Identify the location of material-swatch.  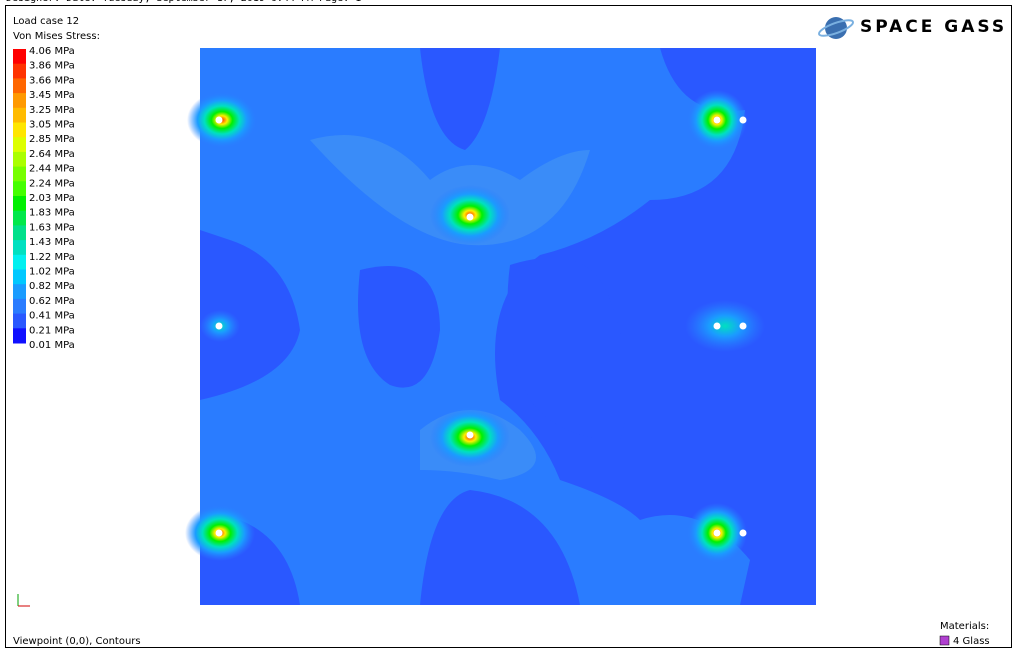
(944, 640).